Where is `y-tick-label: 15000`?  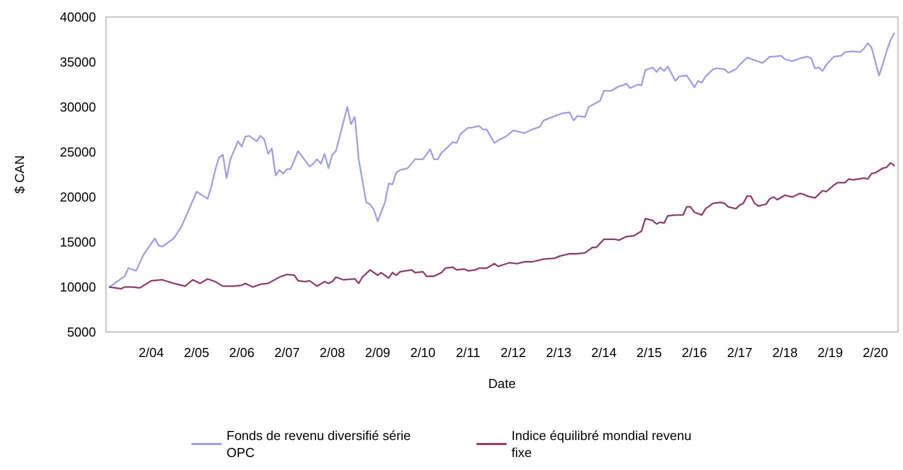
y-tick-label: 15000 is located at coordinates (78, 242).